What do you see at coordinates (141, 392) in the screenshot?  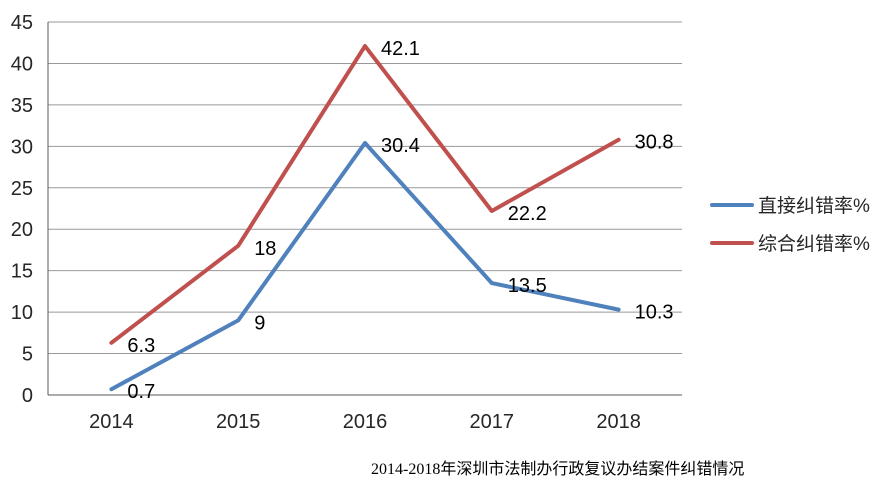 I see `data-label: 0.7` at bounding box center [141, 392].